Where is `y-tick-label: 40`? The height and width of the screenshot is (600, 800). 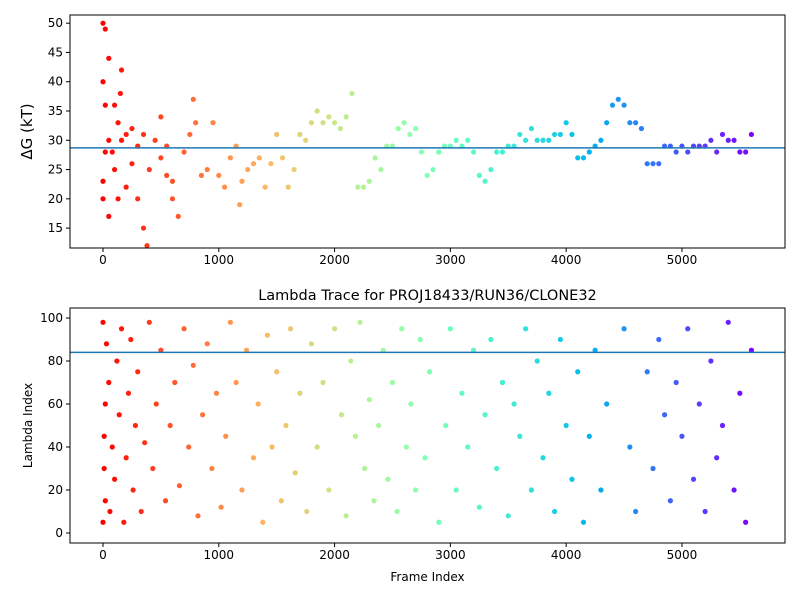
y-tick-label: 40 is located at coordinates (55, 82).